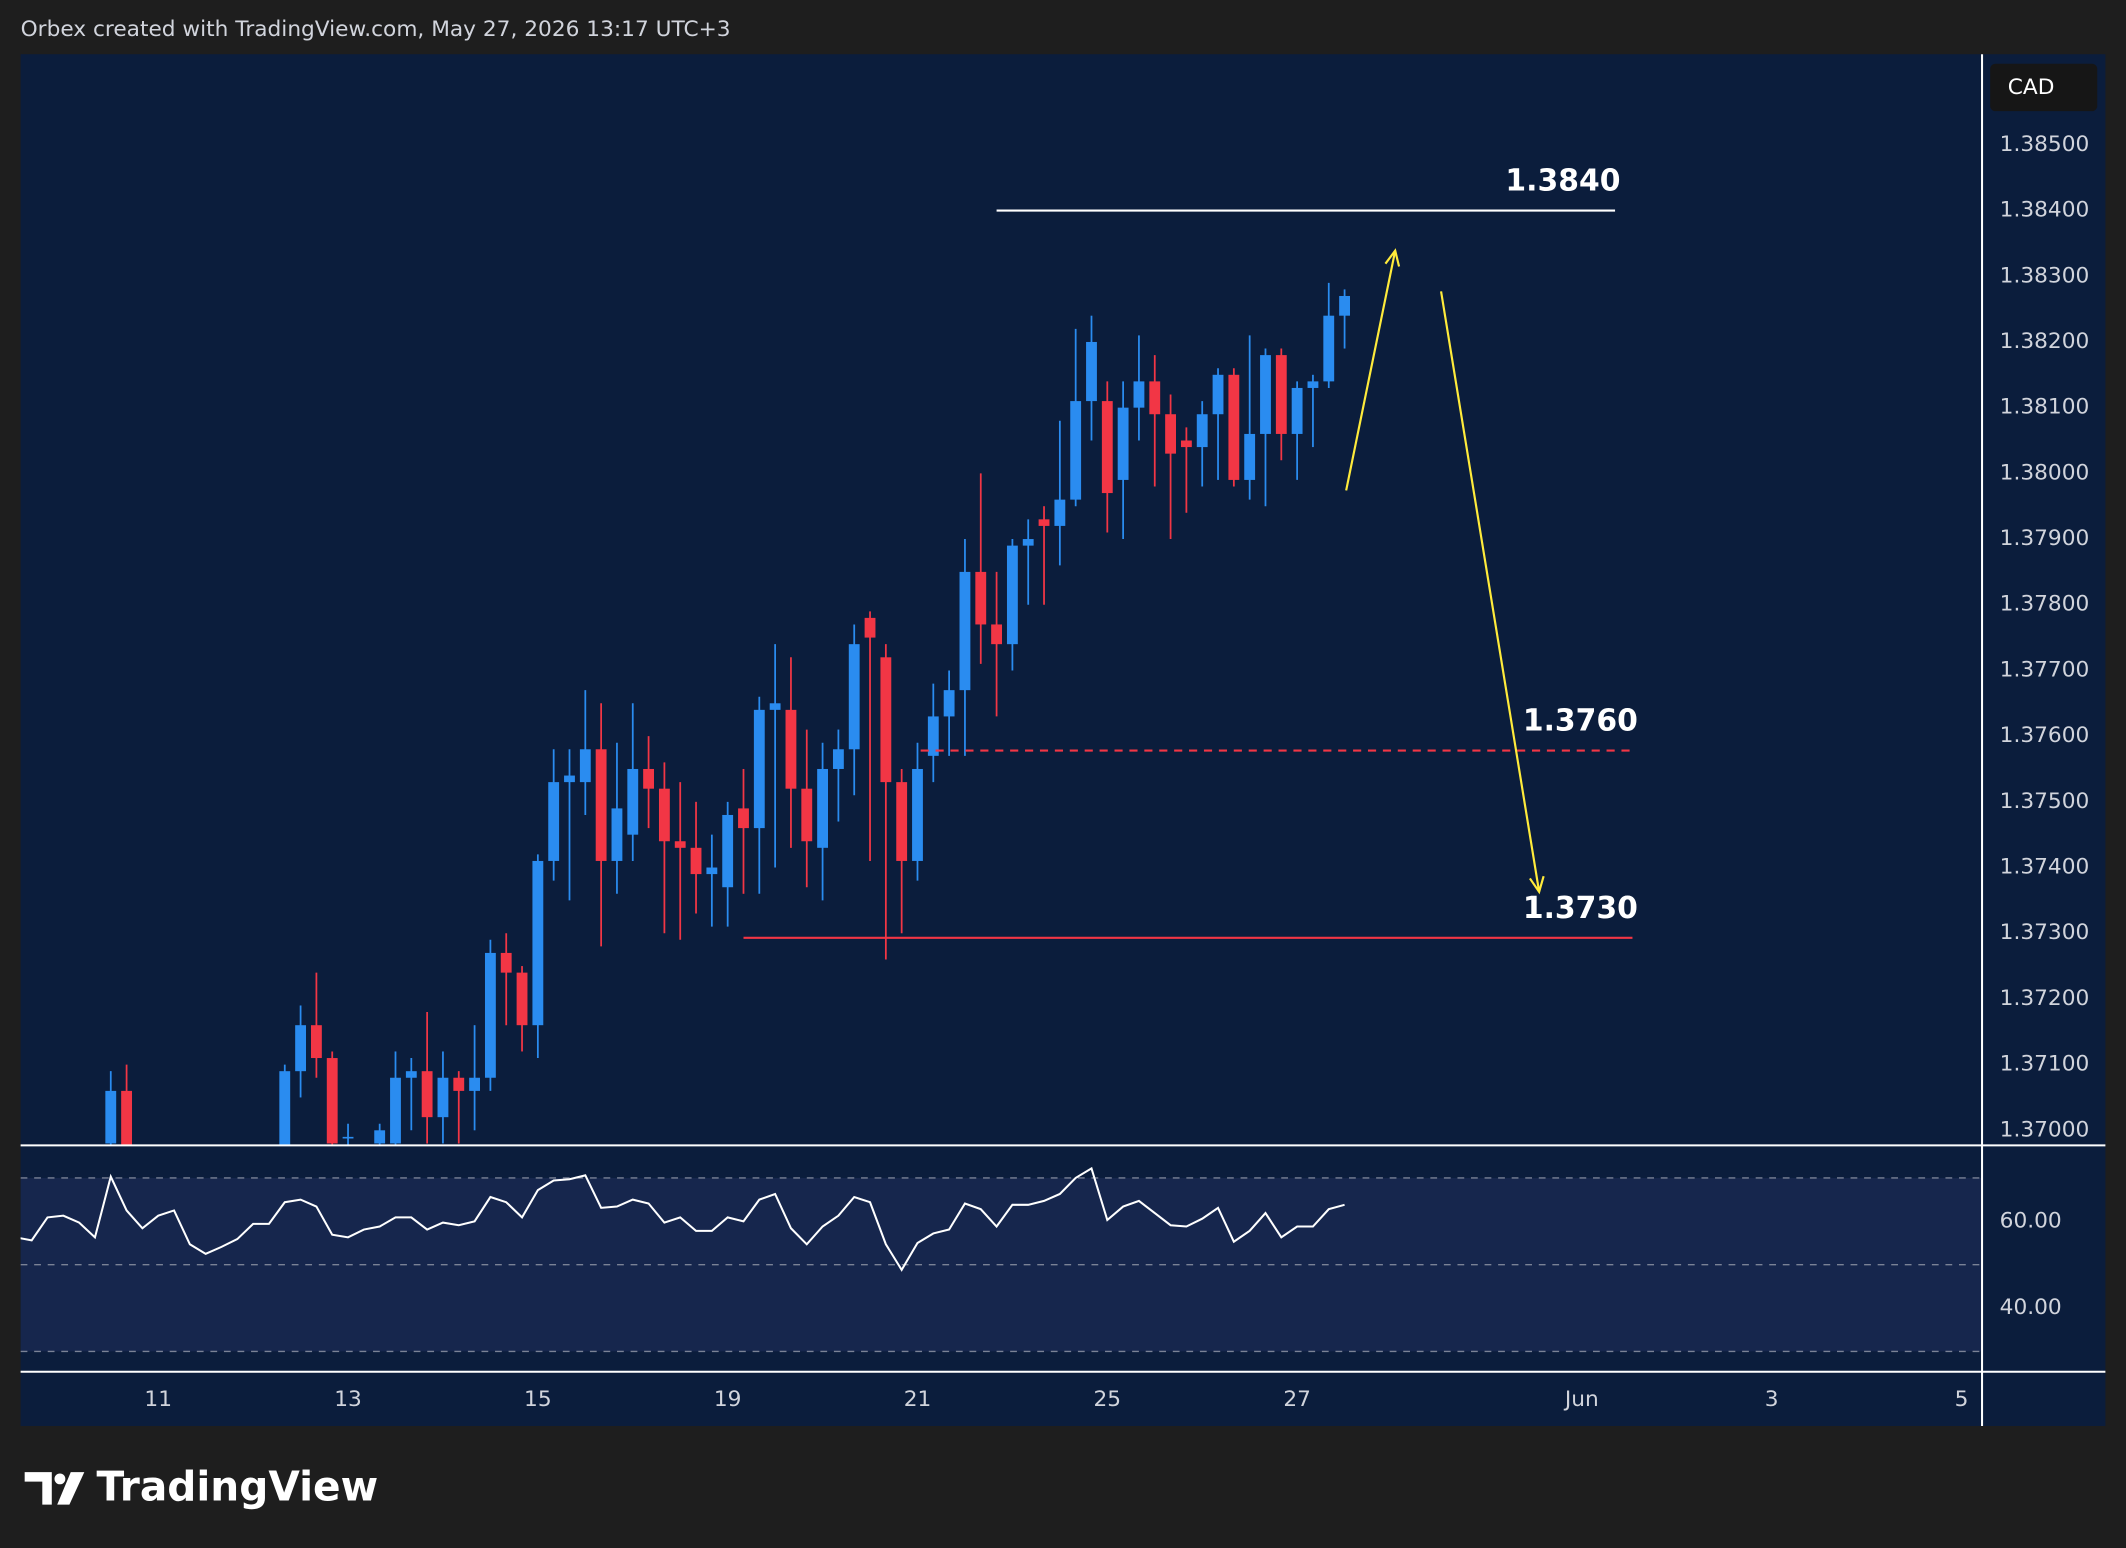  Describe the element at coordinates (1108, 1399) in the screenshot. I see `x-tick-label: 25` at that location.